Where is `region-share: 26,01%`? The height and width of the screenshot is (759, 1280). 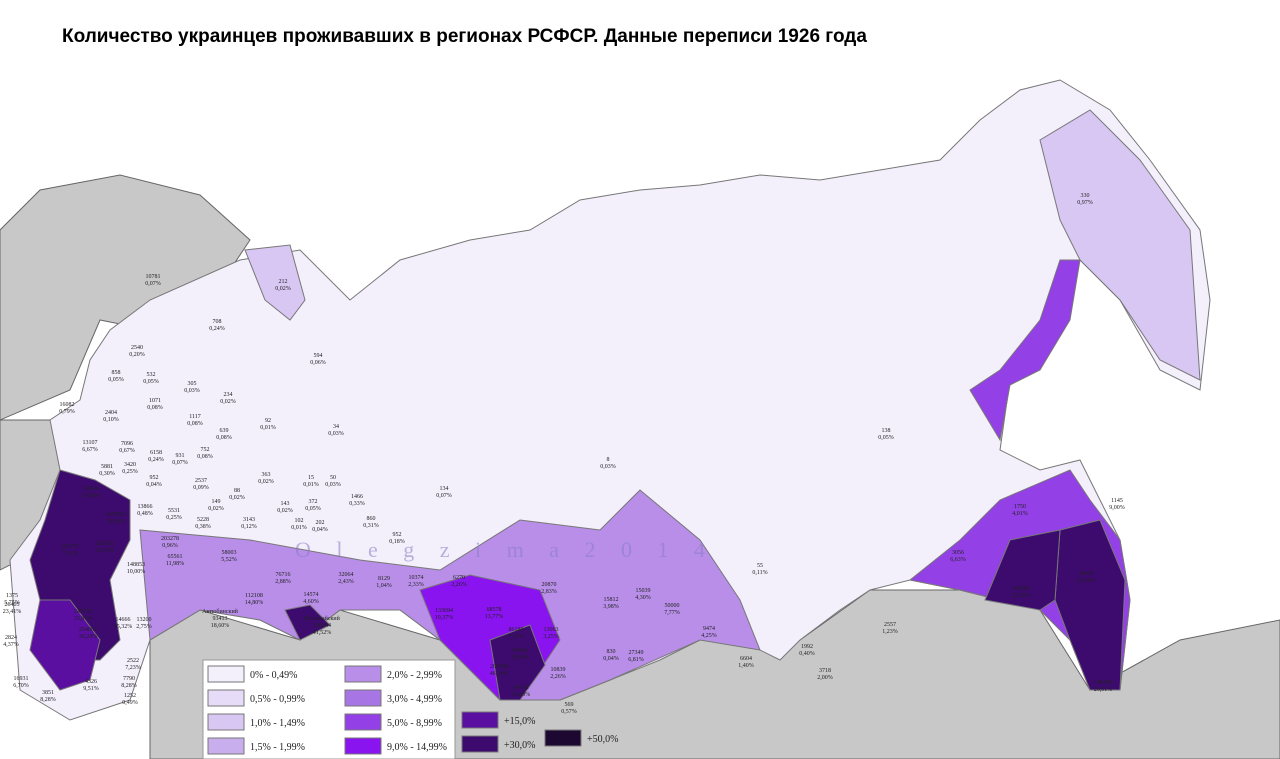
region-share: 26,01% is located at coordinates (1103, 690).